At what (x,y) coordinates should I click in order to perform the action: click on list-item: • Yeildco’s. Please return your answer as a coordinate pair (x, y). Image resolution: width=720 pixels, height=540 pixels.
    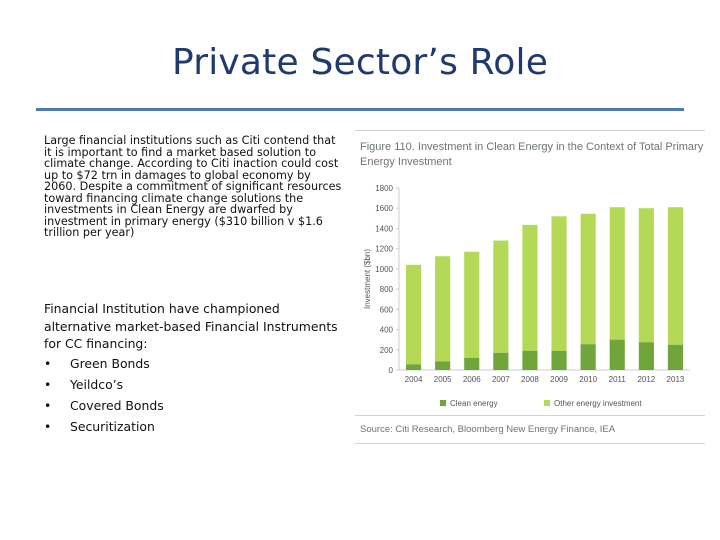
    Looking at the image, I should click on (194, 384).